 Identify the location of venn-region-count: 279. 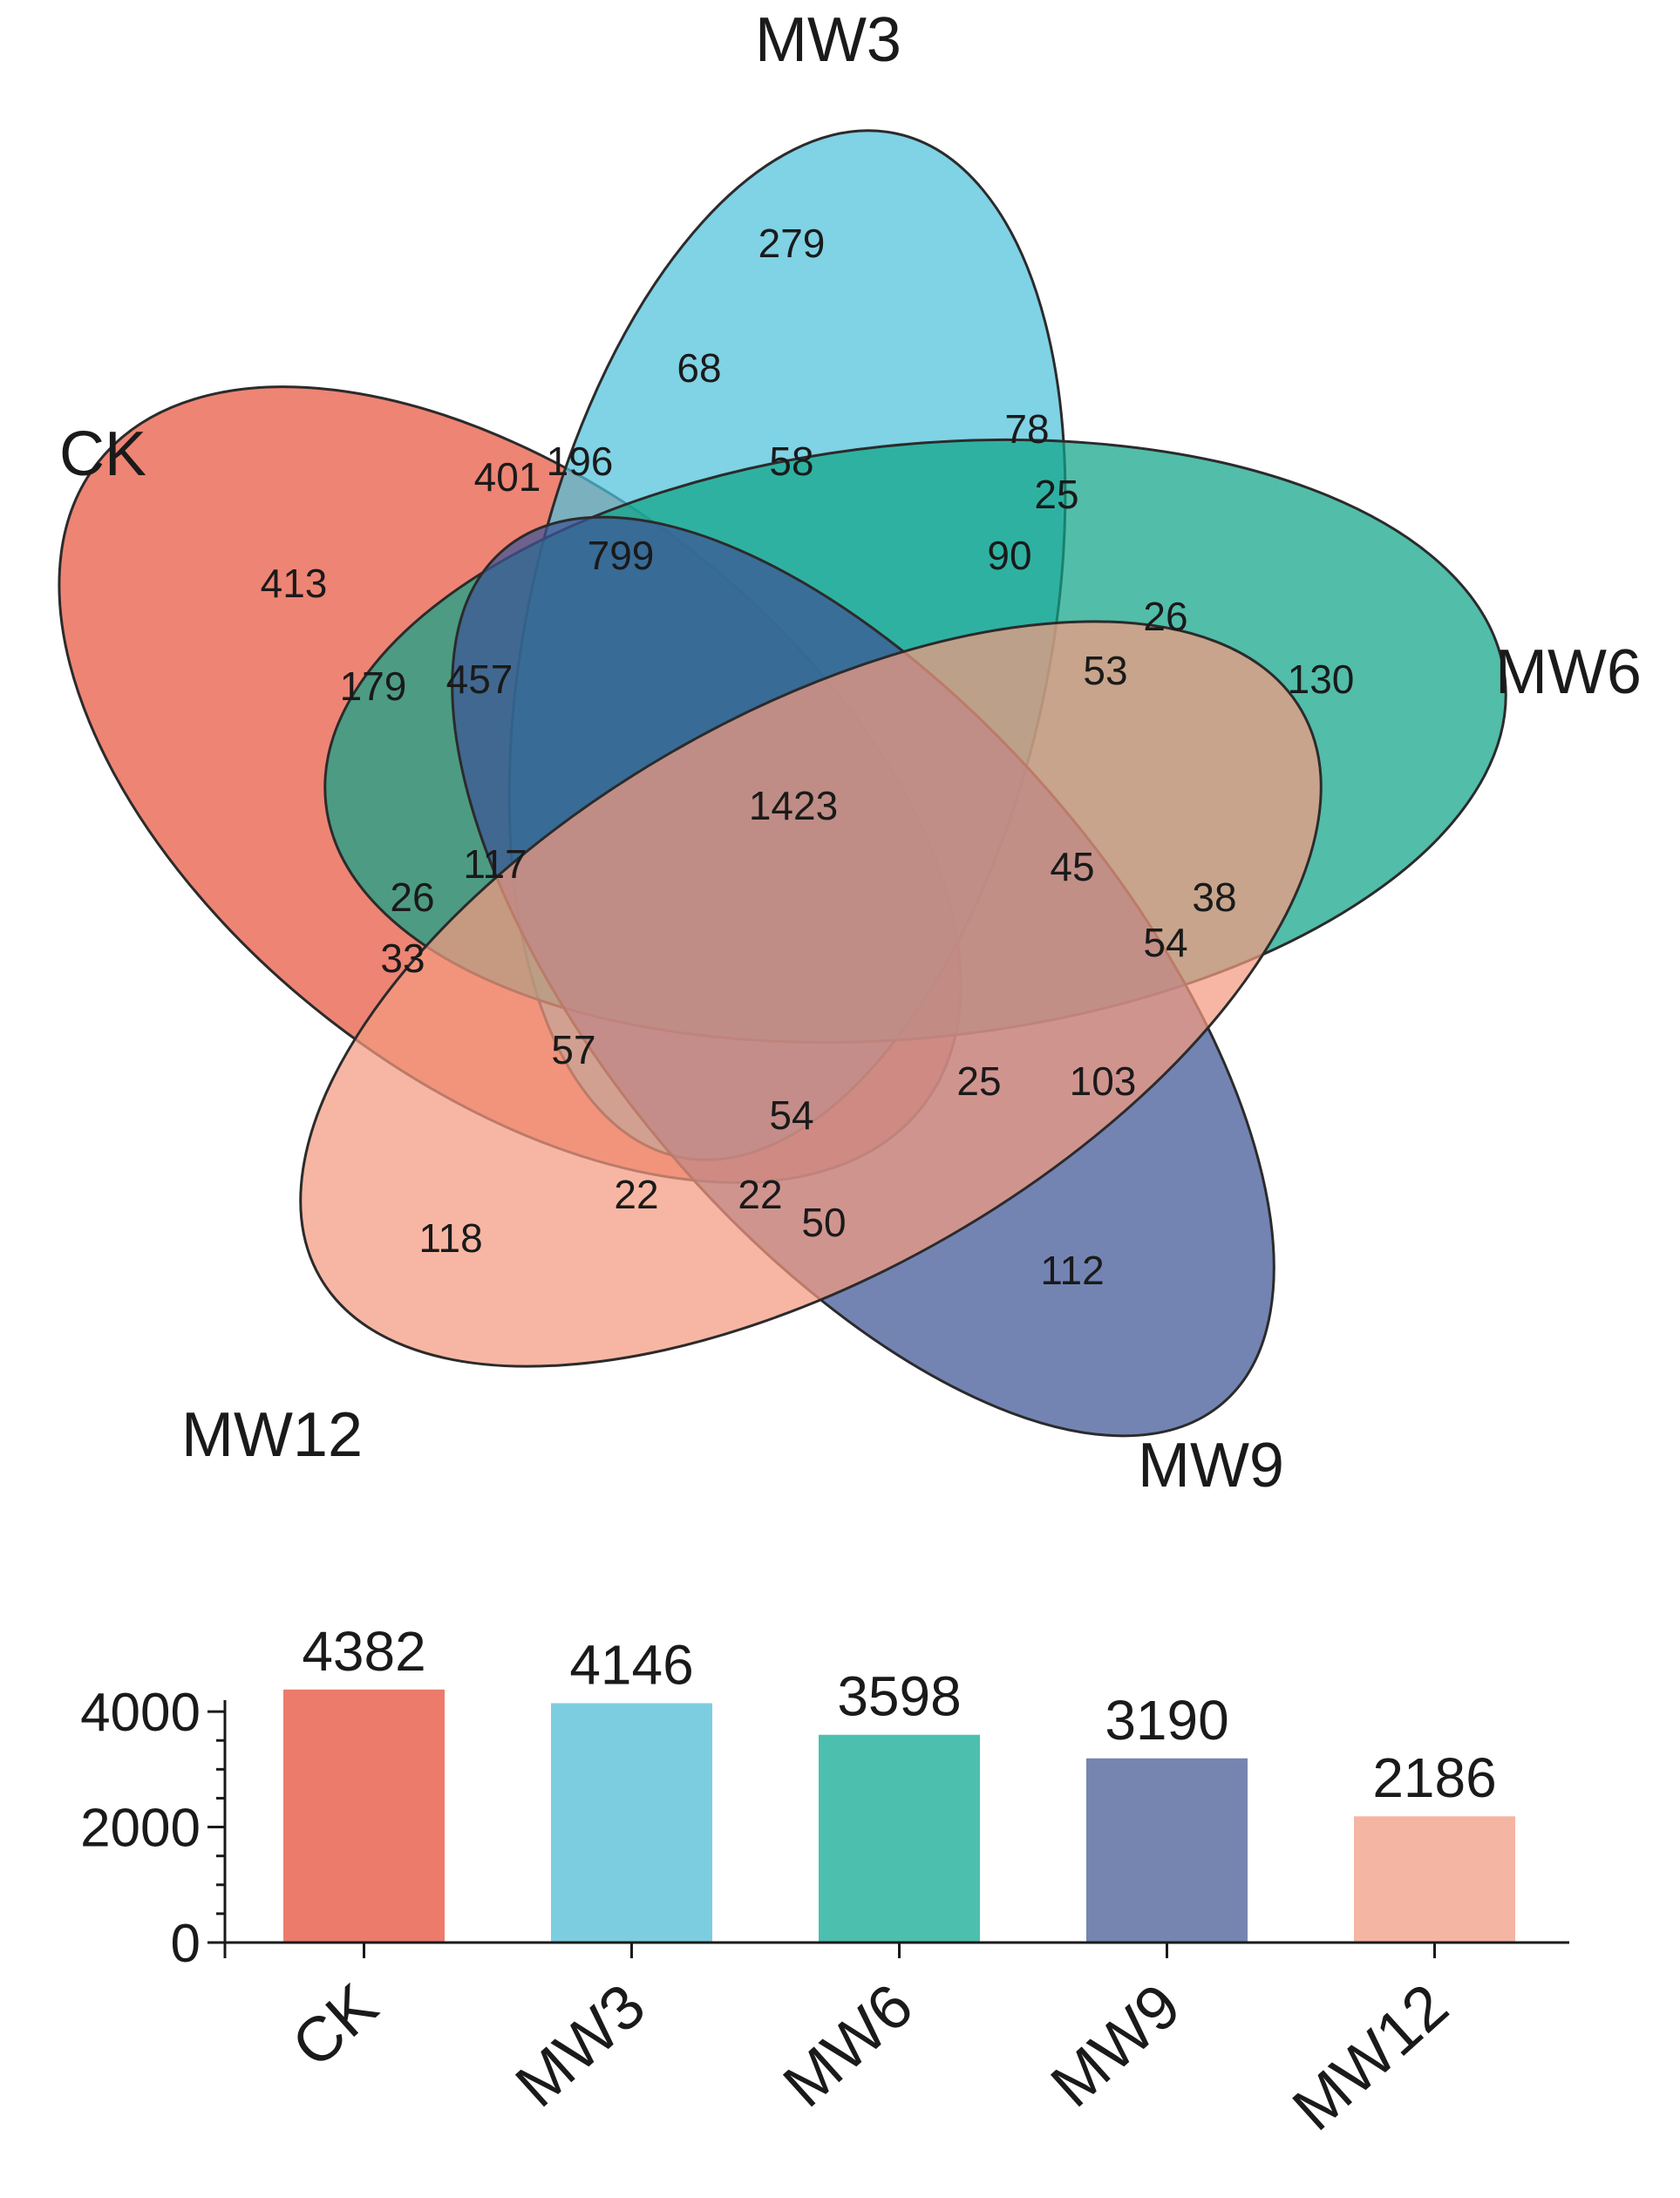
(792, 244).